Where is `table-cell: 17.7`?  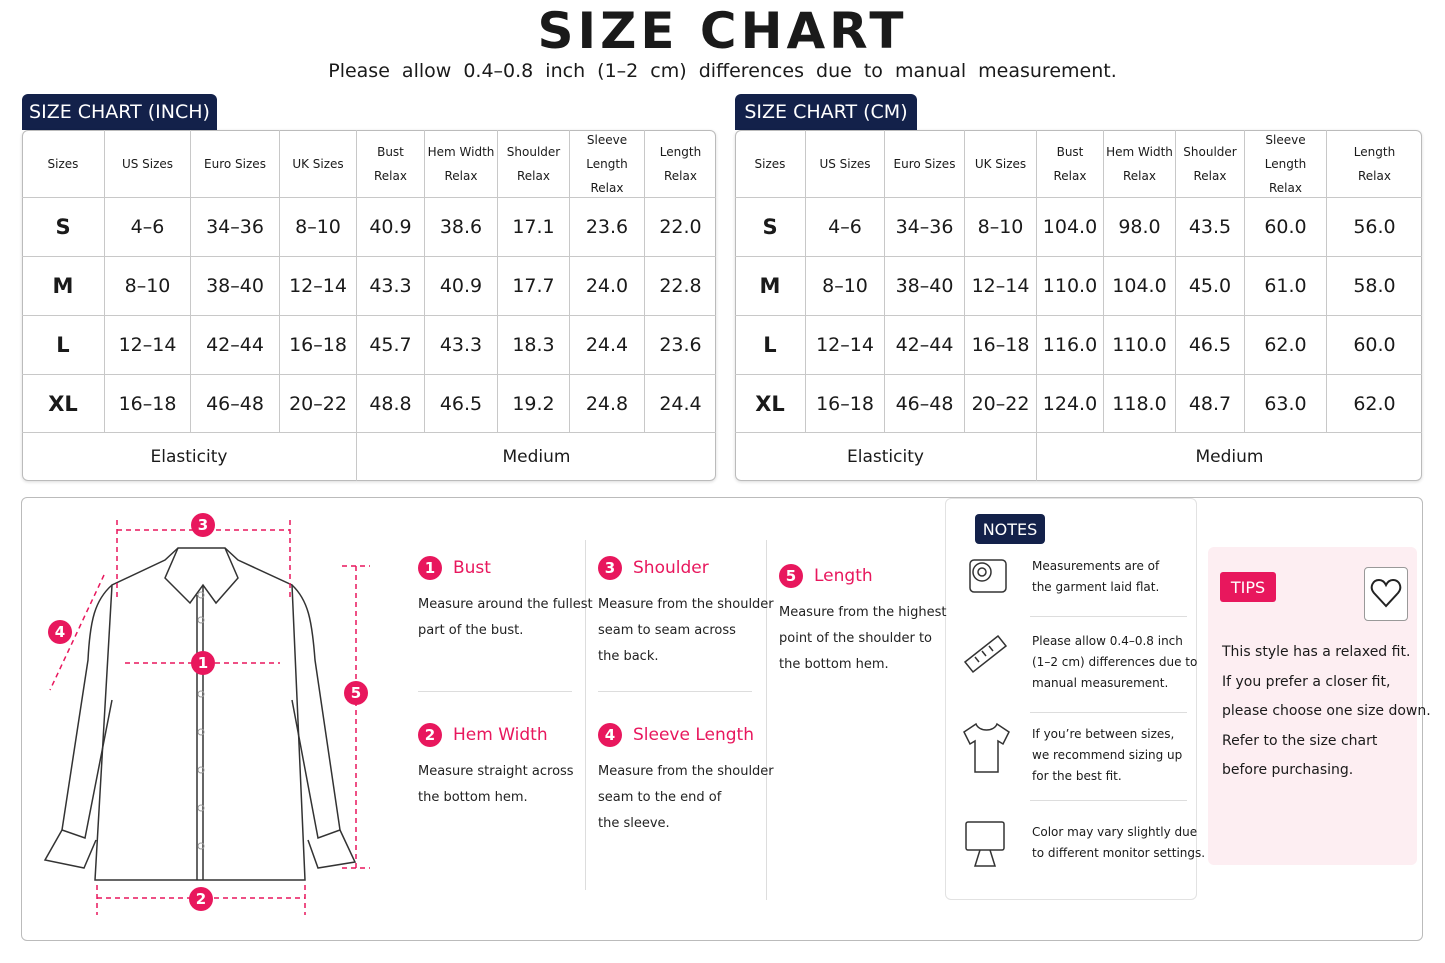 table-cell: 17.7 is located at coordinates (534, 286).